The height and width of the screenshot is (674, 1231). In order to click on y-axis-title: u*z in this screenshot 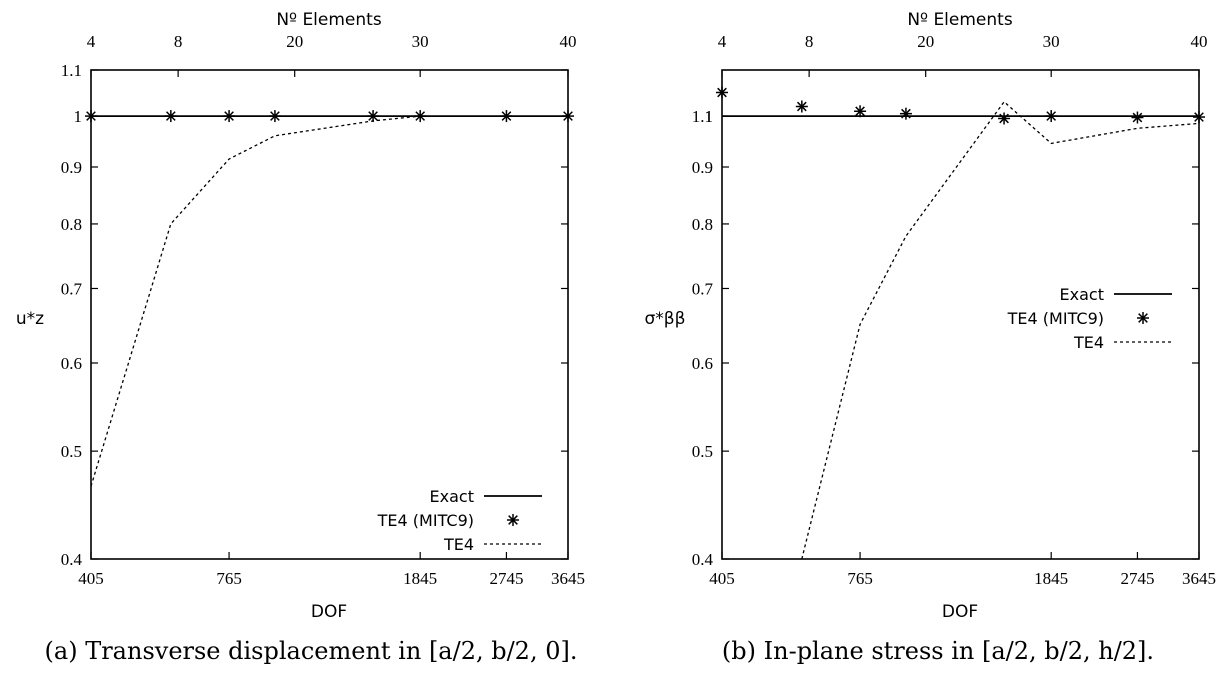, I will do `click(30, 319)`.